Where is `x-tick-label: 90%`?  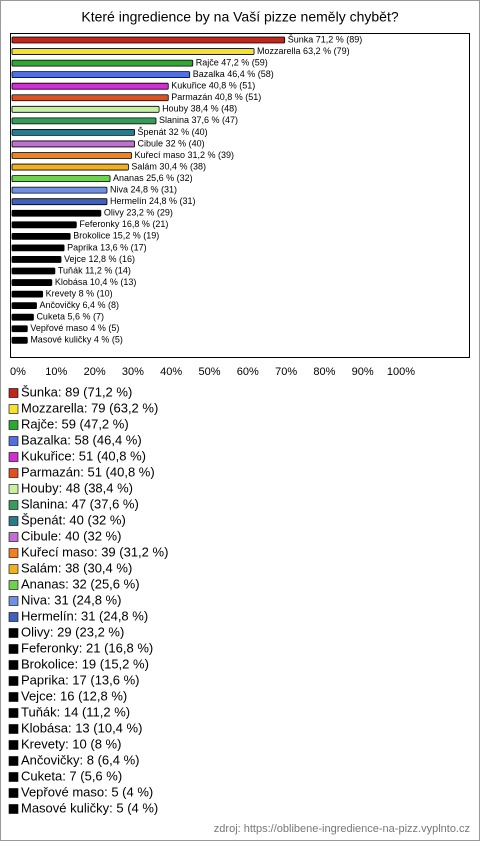
x-tick-label: 90% is located at coordinates (363, 372).